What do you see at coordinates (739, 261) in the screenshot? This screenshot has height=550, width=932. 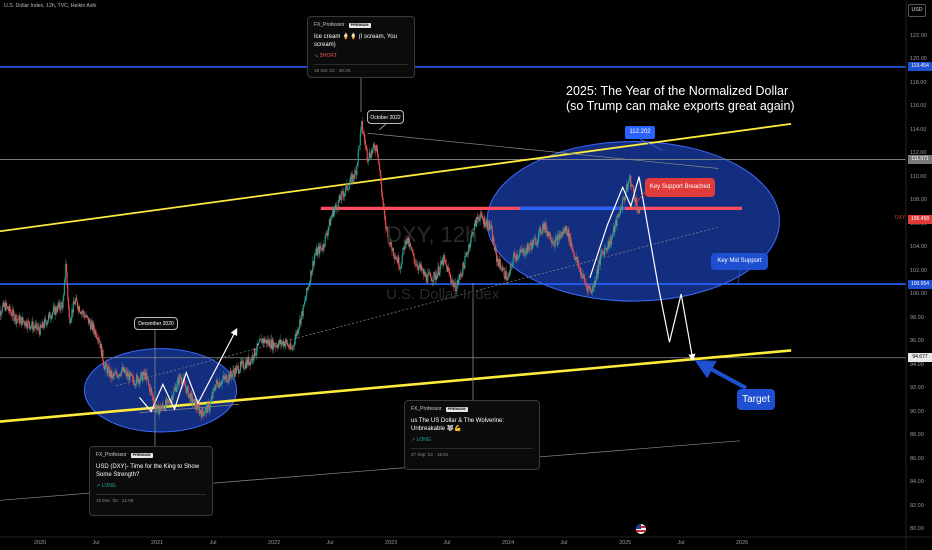 I see `label-key-mid-support: Key Mid Support` at bounding box center [739, 261].